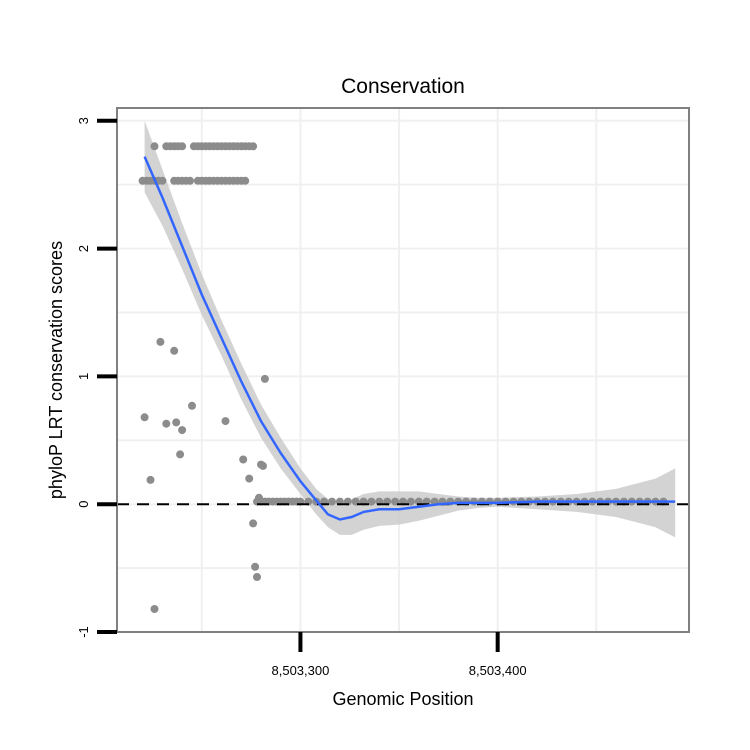  I want to click on y-tick-label: 1, so click(83, 376).